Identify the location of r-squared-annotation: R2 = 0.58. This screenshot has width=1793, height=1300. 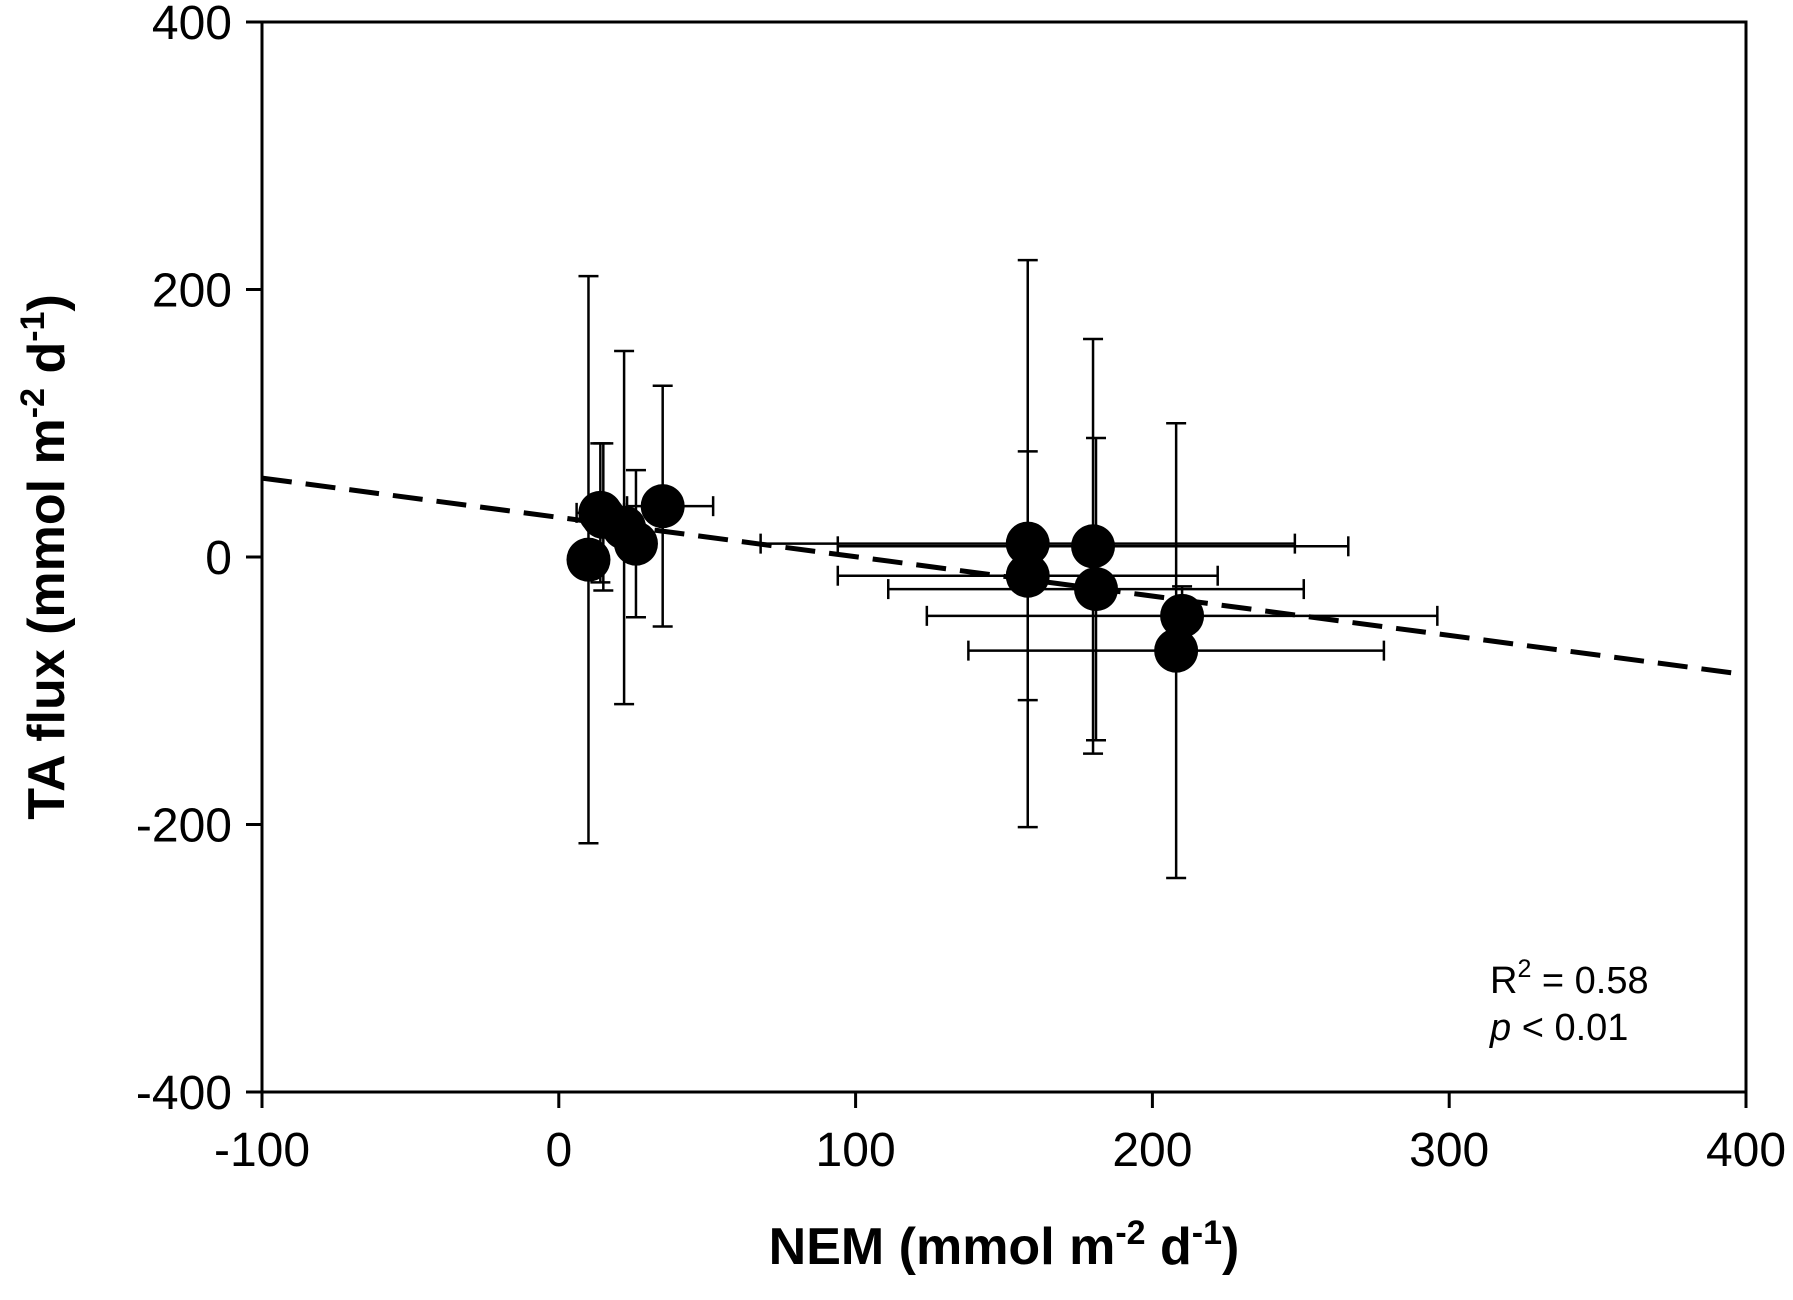
(1569, 978).